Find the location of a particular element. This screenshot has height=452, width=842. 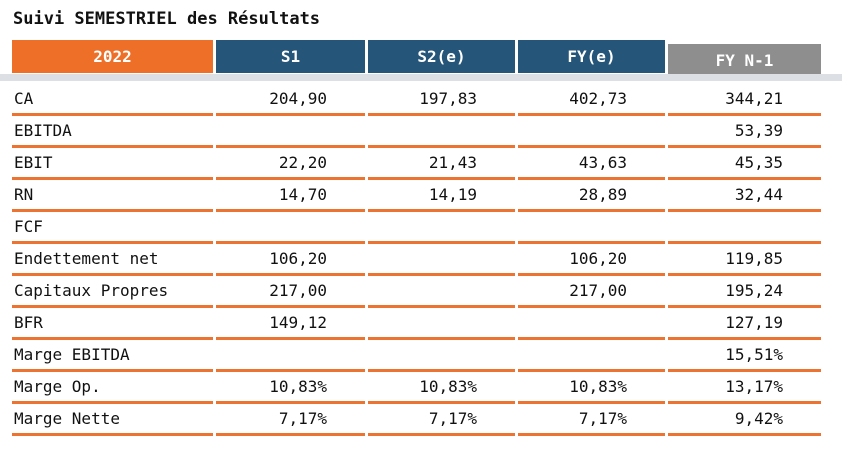

cell-fy-n-1: 53,39 is located at coordinates (744, 132).